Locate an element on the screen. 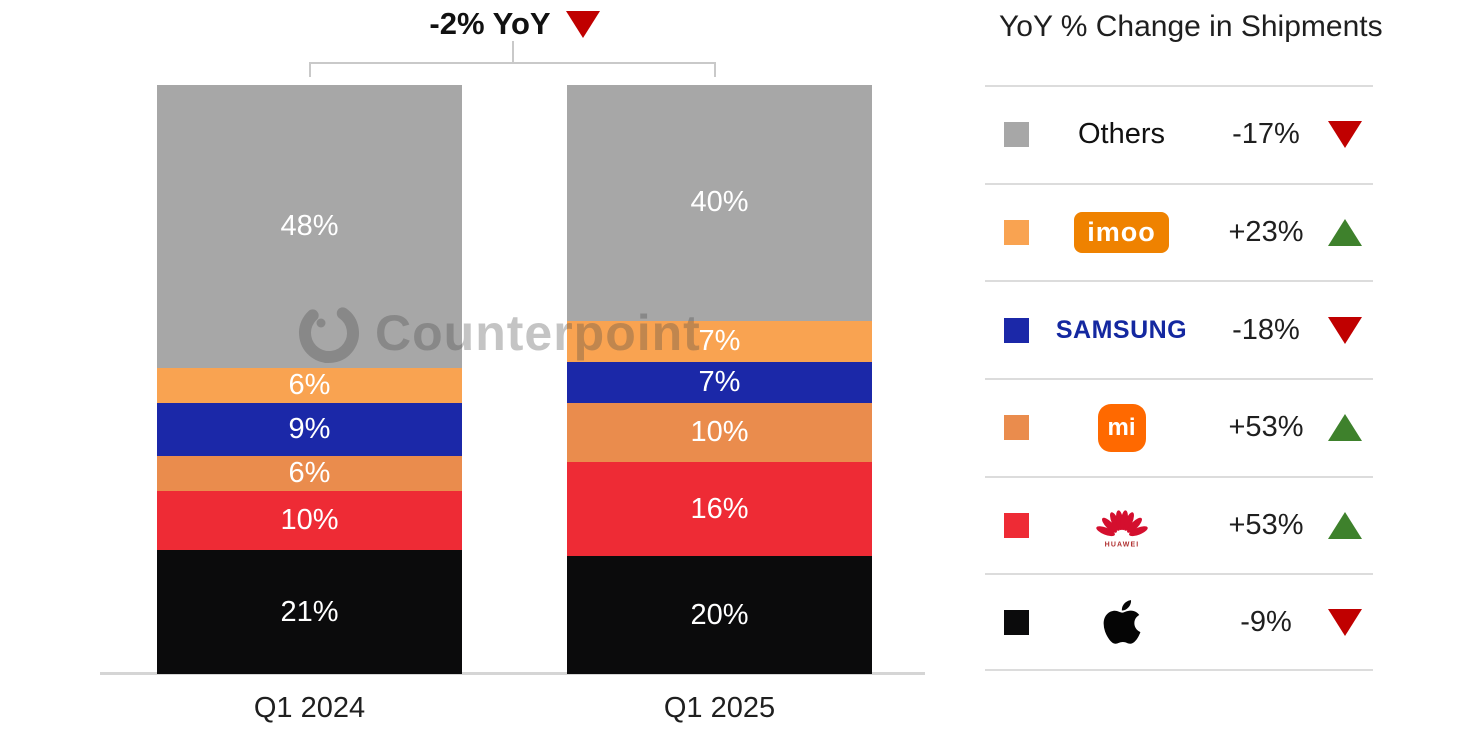  legend-brand-label: Others is located at coordinates (1121, 134).